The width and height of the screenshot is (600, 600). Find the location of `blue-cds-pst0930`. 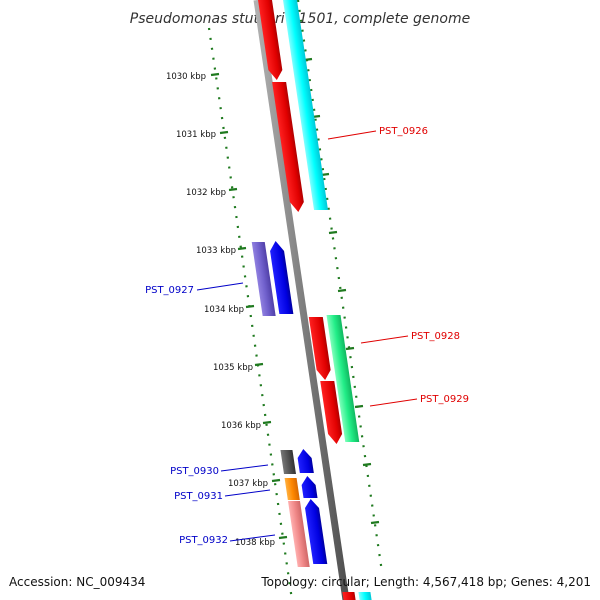

blue-cds-pst0930 is located at coordinates (305, 461).